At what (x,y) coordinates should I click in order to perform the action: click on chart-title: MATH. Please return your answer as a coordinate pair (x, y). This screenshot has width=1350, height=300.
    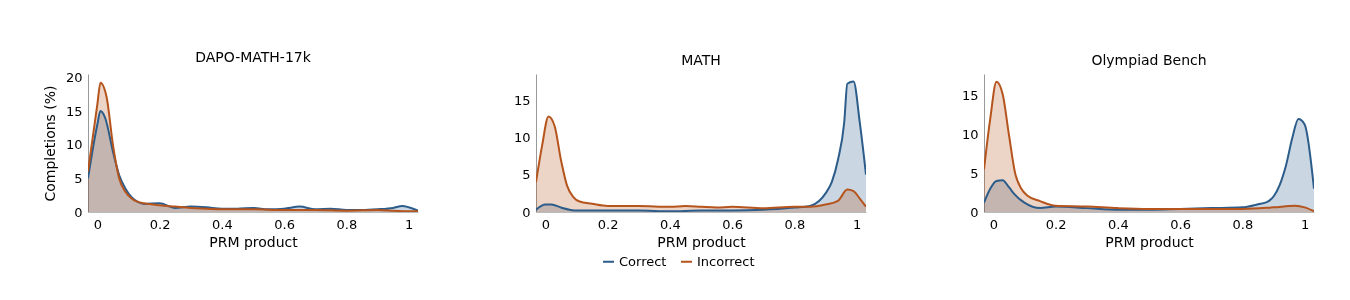
    Looking at the image, I should click on (701, 60).